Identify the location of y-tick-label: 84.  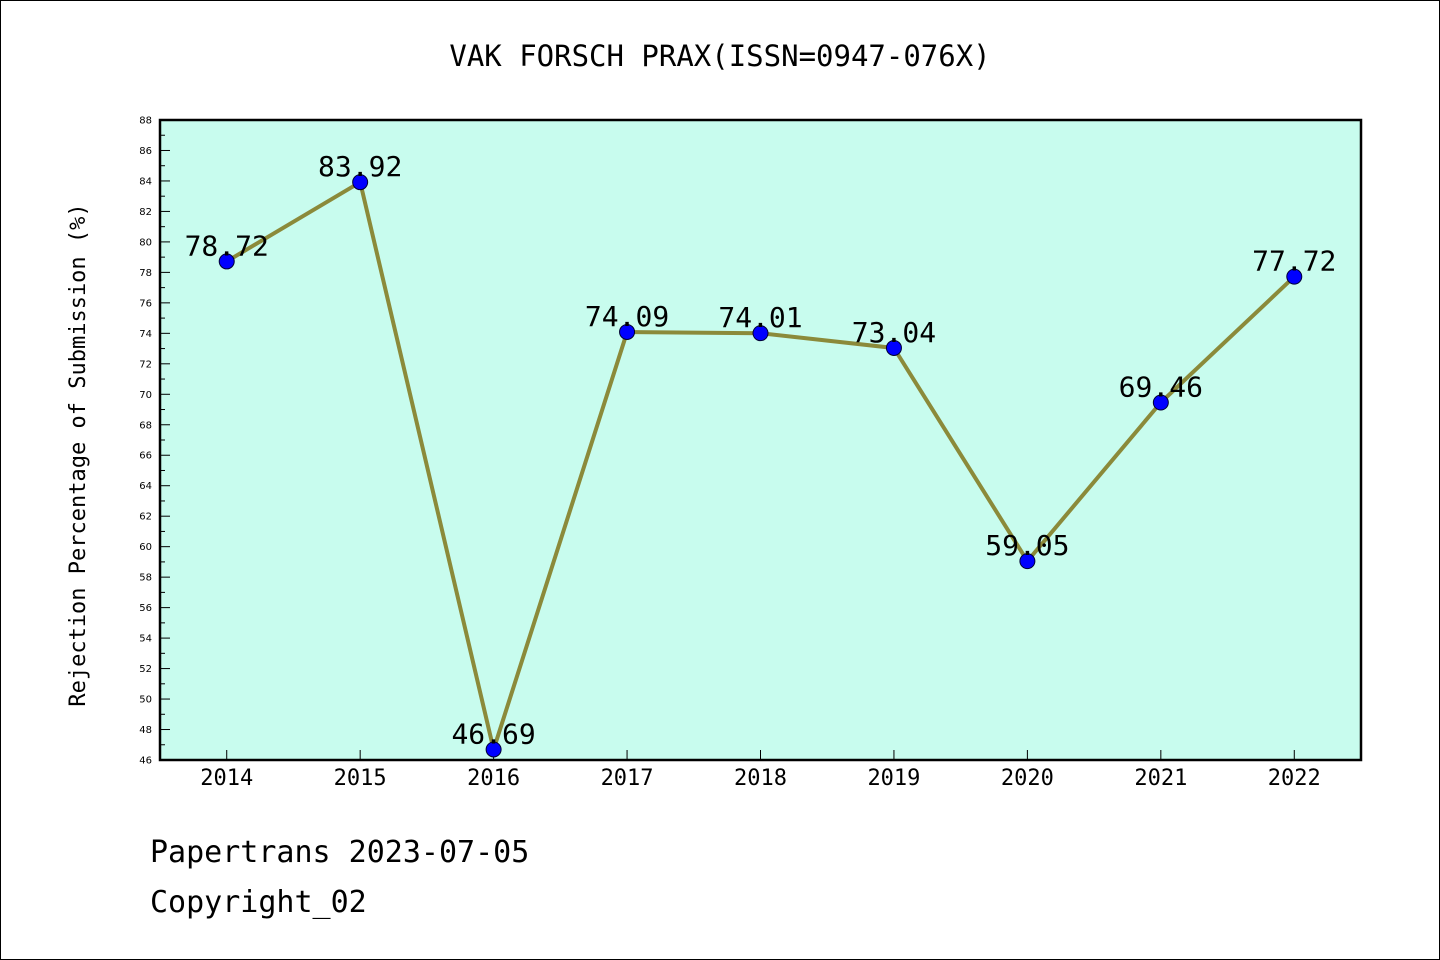
(145, 181).